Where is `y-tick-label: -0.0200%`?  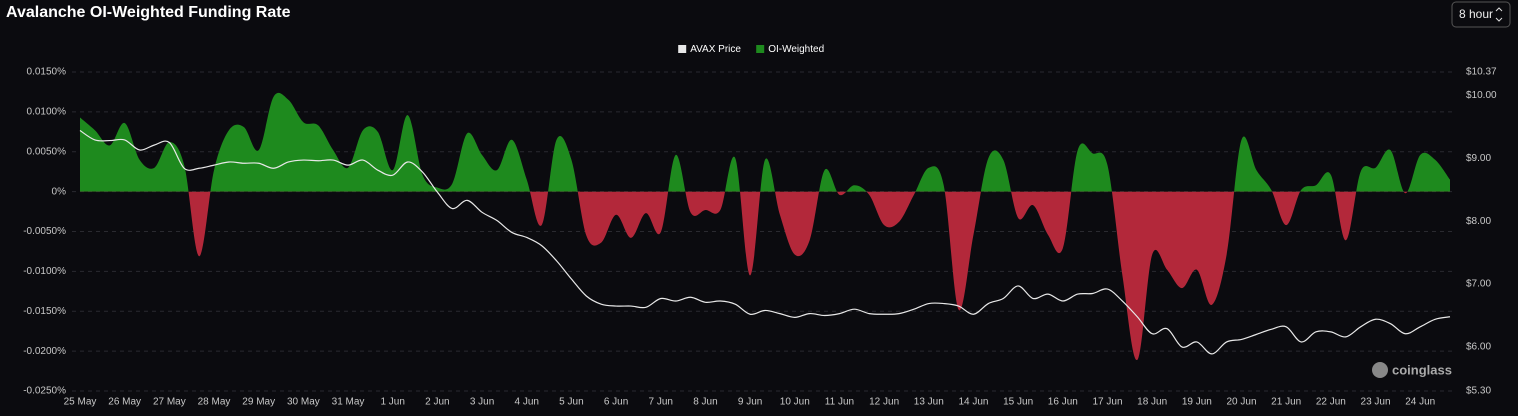
y-tick-label: -0.0200% is located at coordinates (44, 351).